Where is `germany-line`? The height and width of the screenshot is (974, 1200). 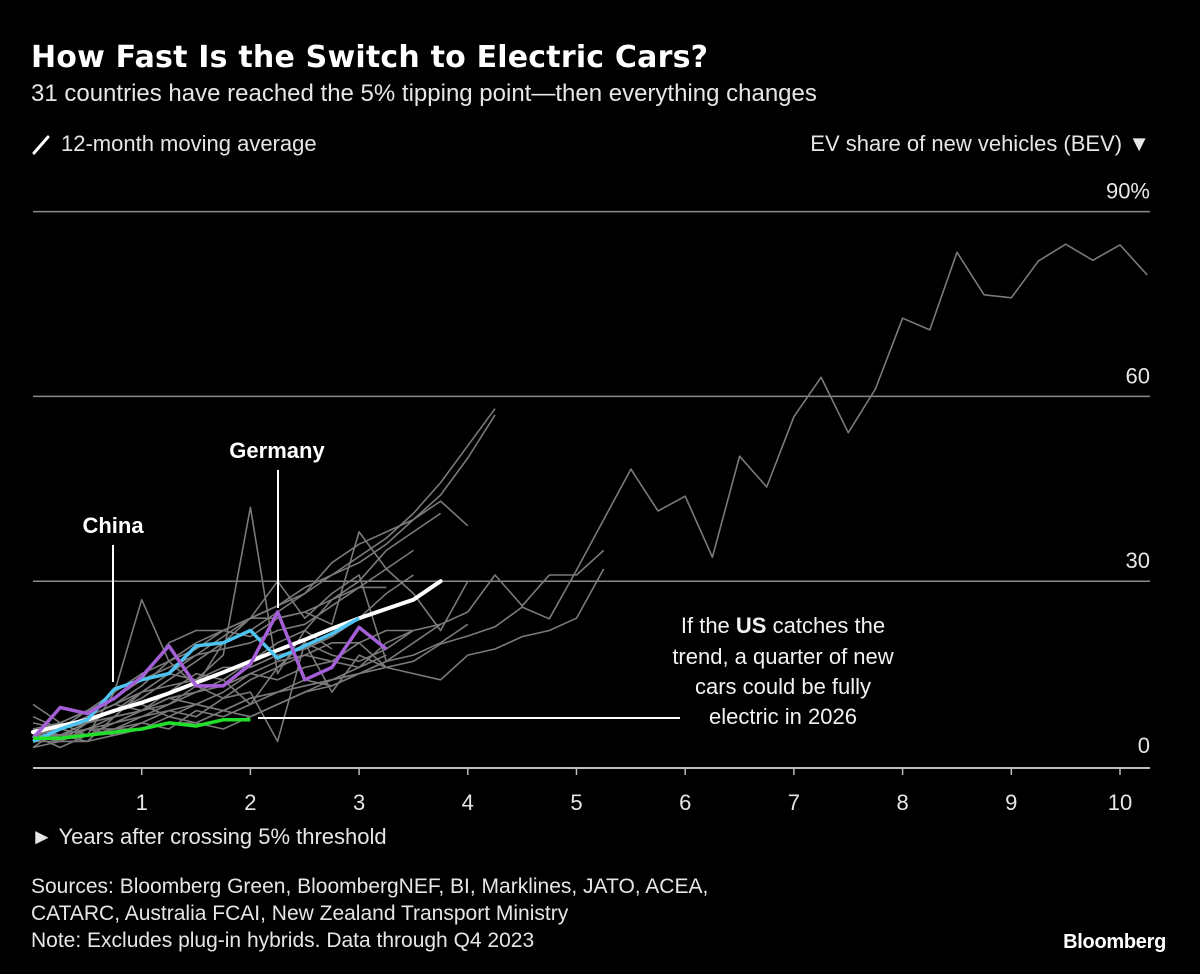 germany-line is located at coordinates (209, 675).